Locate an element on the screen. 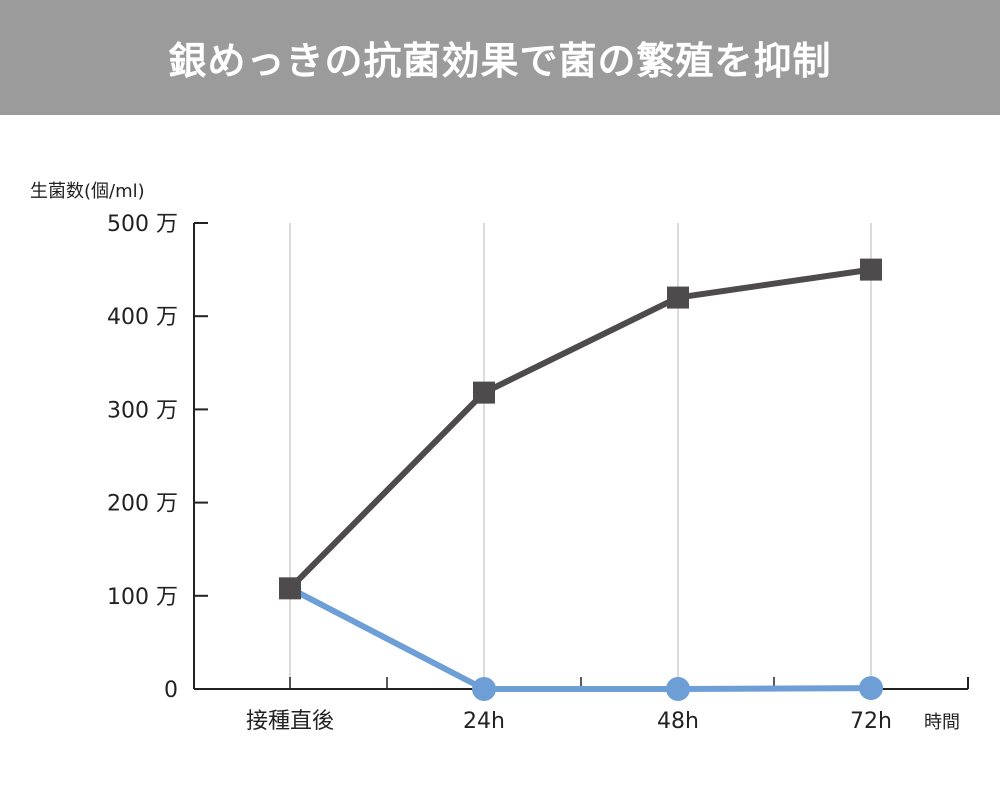 This screenshot has width=1000, height=800. x-tick-label: 24h is located at coordinates (484, 721).